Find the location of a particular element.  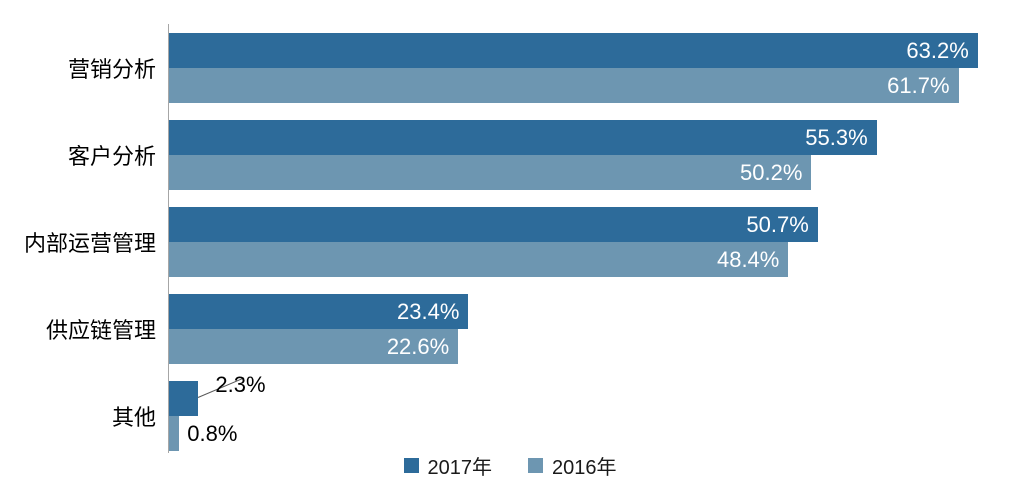

bar-row-series-0-cat-2: 50.7% is located at coordinates (594, 224).